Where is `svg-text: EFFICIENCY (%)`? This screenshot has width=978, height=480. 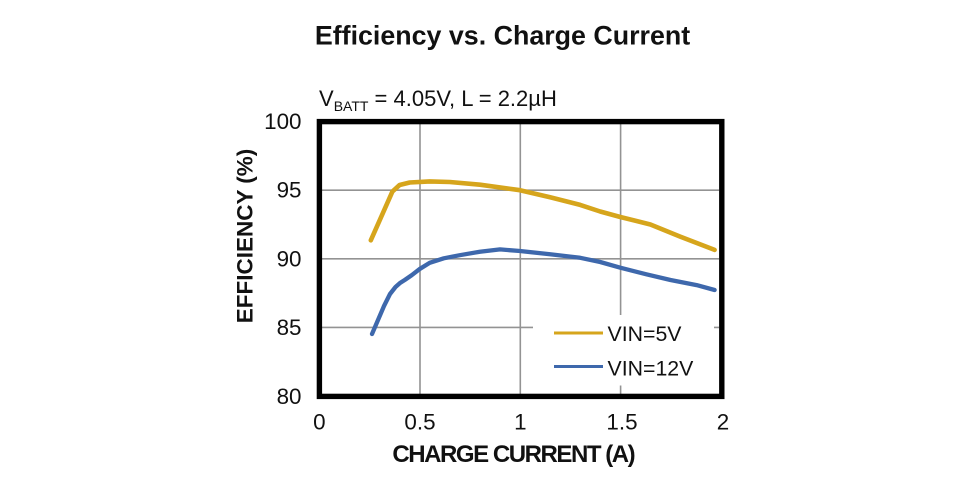
svg-text: EFFICIENCY (%) is located at coordinates (244, 236).